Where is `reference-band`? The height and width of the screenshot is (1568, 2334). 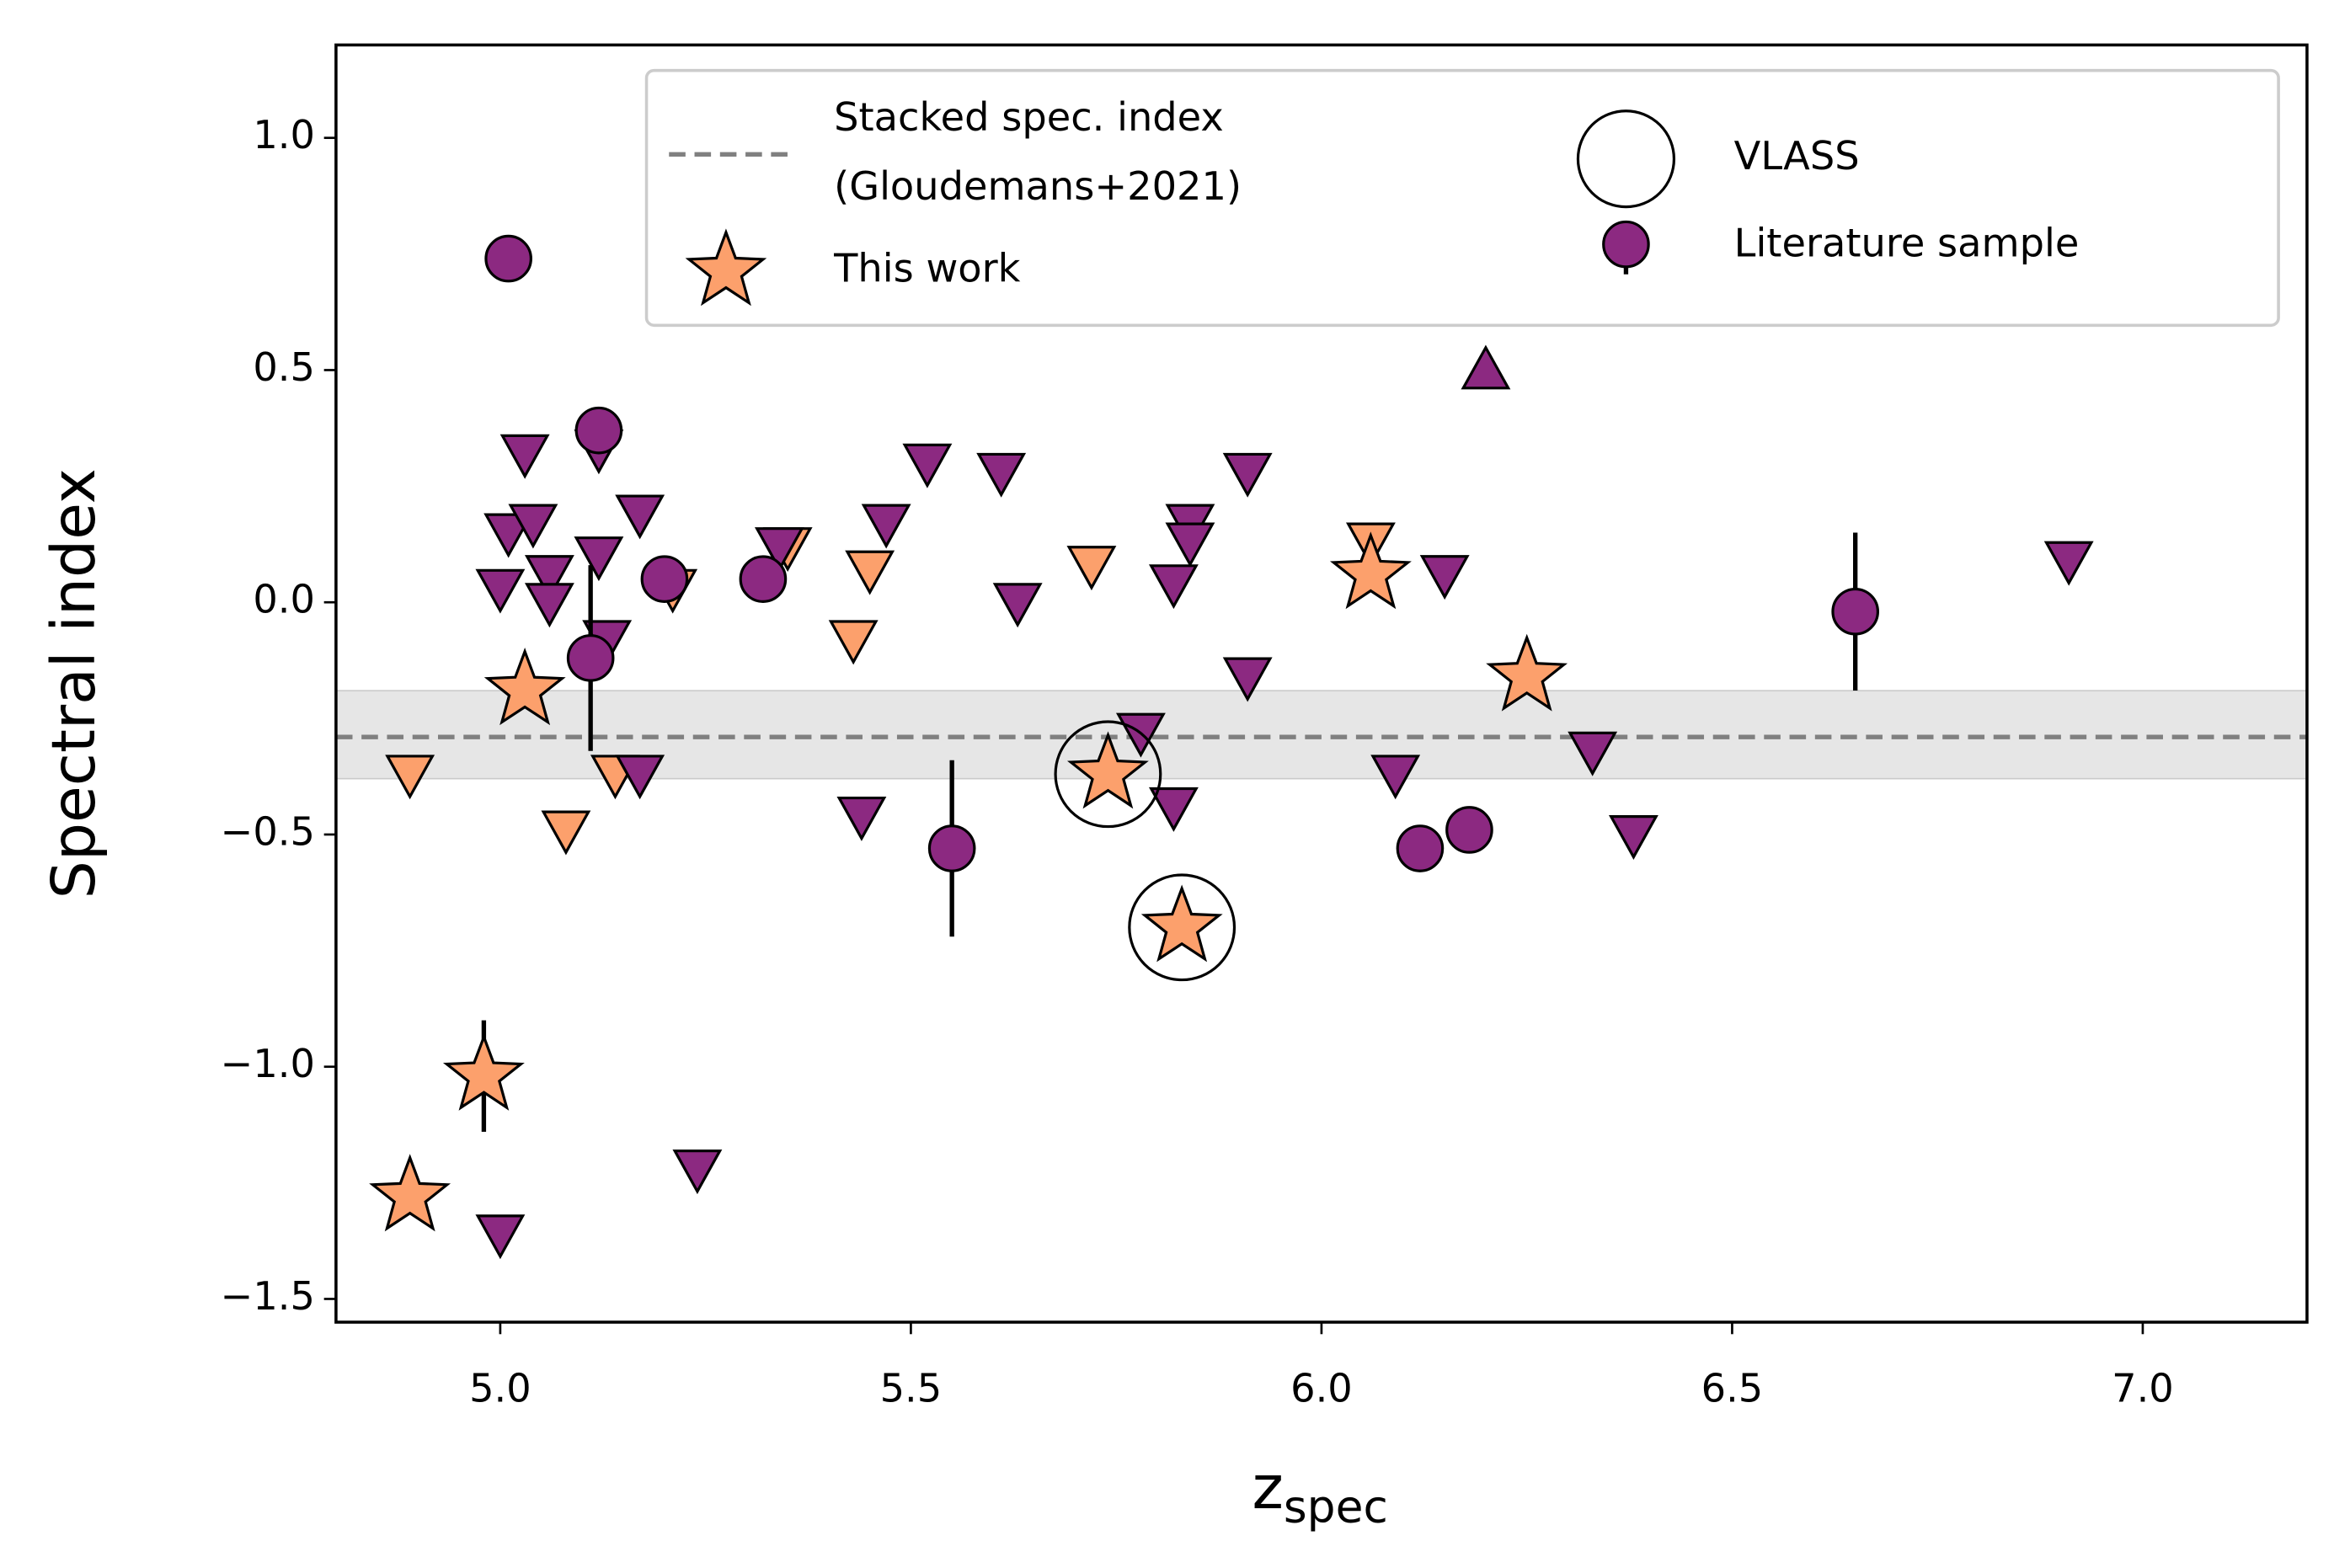
reference-band is located at coordinates (1321, 735).